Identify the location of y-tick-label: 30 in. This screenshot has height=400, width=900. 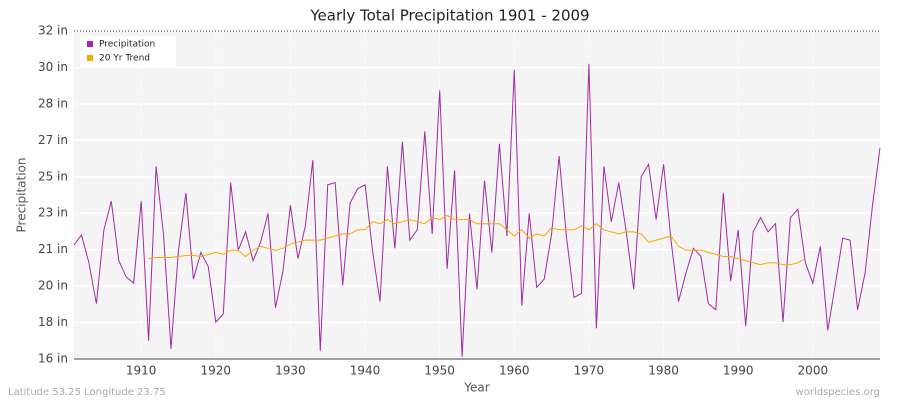
(53, 67).